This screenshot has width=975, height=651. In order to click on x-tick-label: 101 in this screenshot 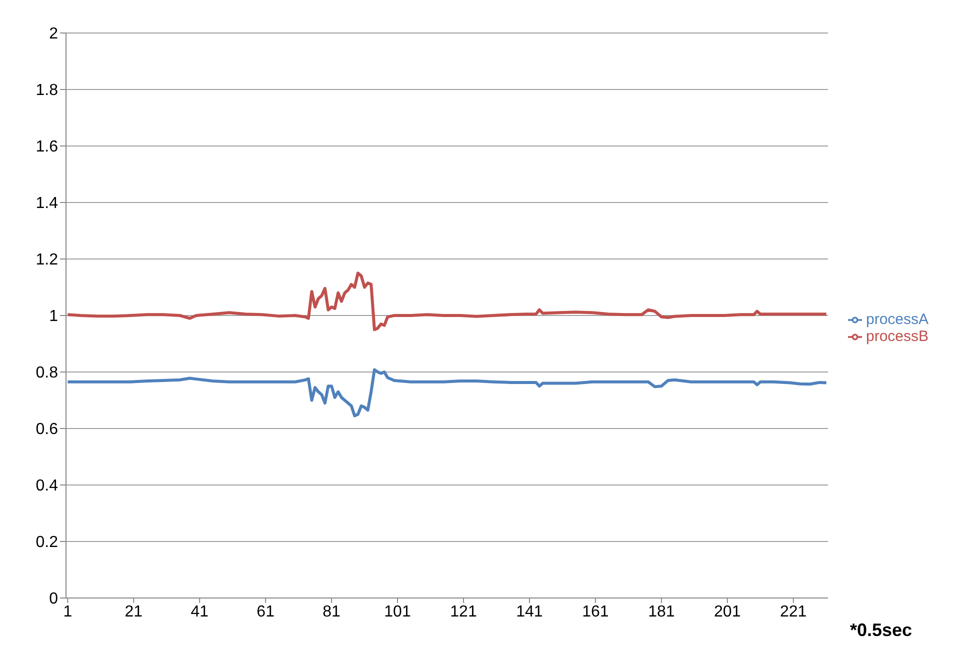, I will do `click(397, 611)`.